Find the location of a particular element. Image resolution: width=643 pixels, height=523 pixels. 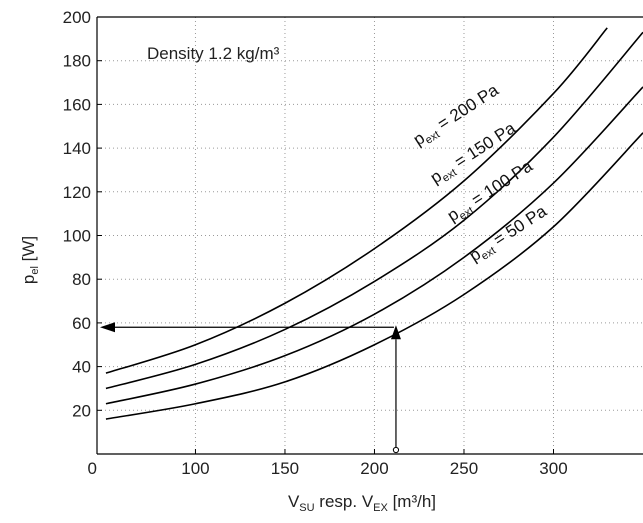

y-tick-label: 120 is located at coordinates (77, 192).